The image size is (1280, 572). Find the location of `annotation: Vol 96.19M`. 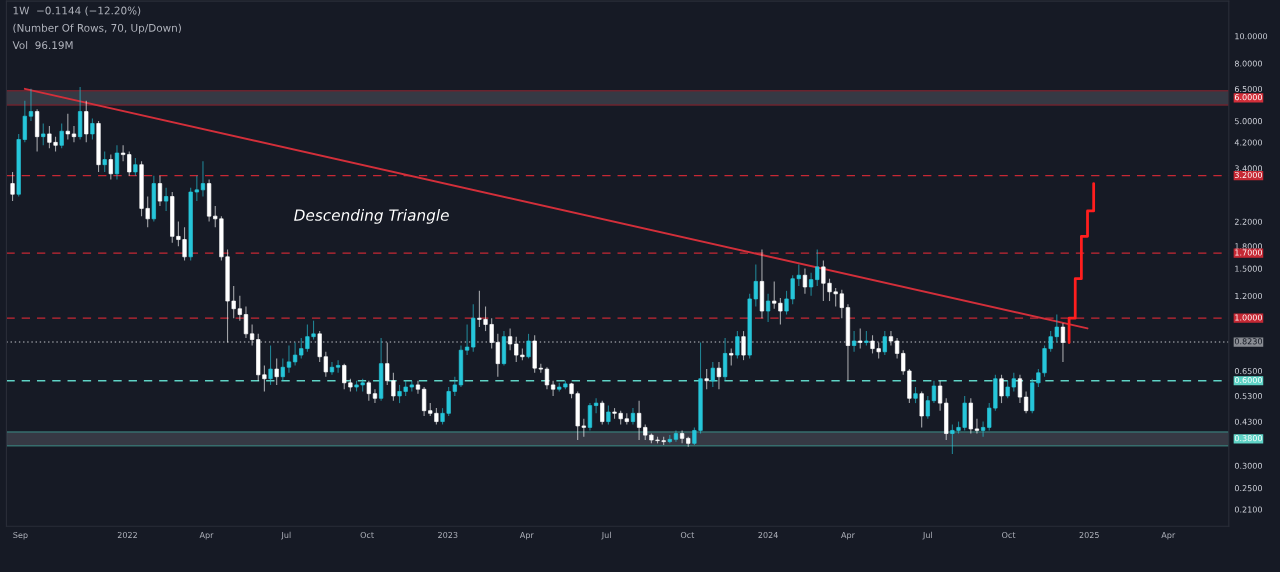

annotation: Vol 96.19M is located at coordinates (42, 45).